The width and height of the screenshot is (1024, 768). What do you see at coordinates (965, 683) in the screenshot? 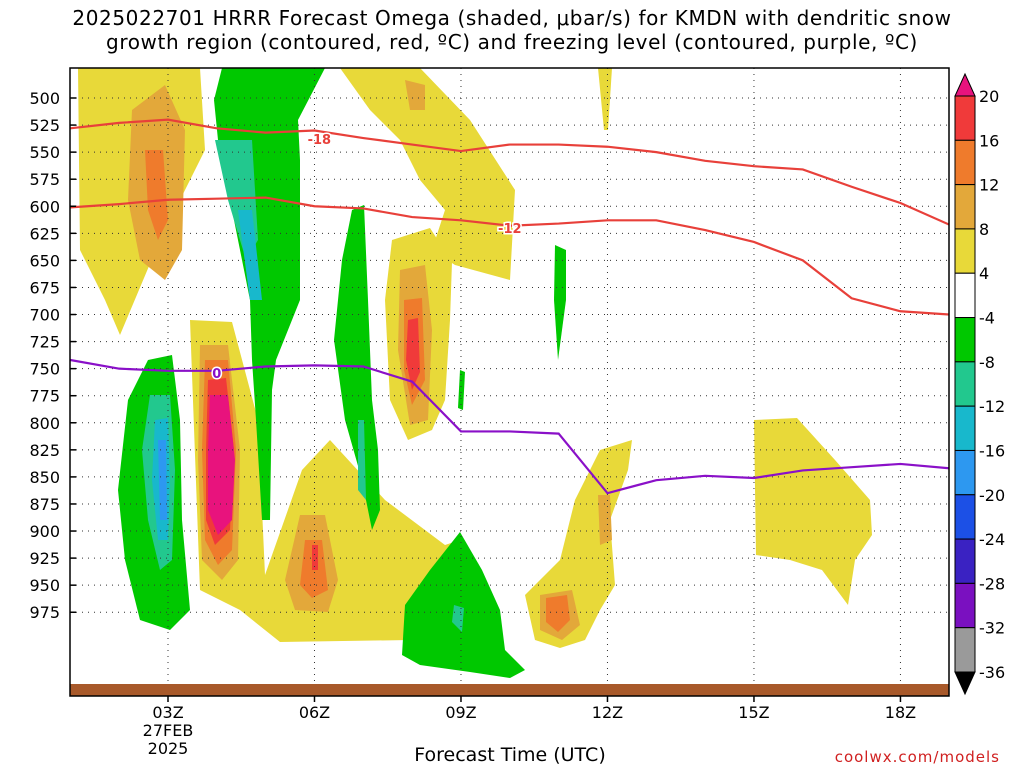
I see `colorbar-bottom-triangle` at bounding box center [965, 683].